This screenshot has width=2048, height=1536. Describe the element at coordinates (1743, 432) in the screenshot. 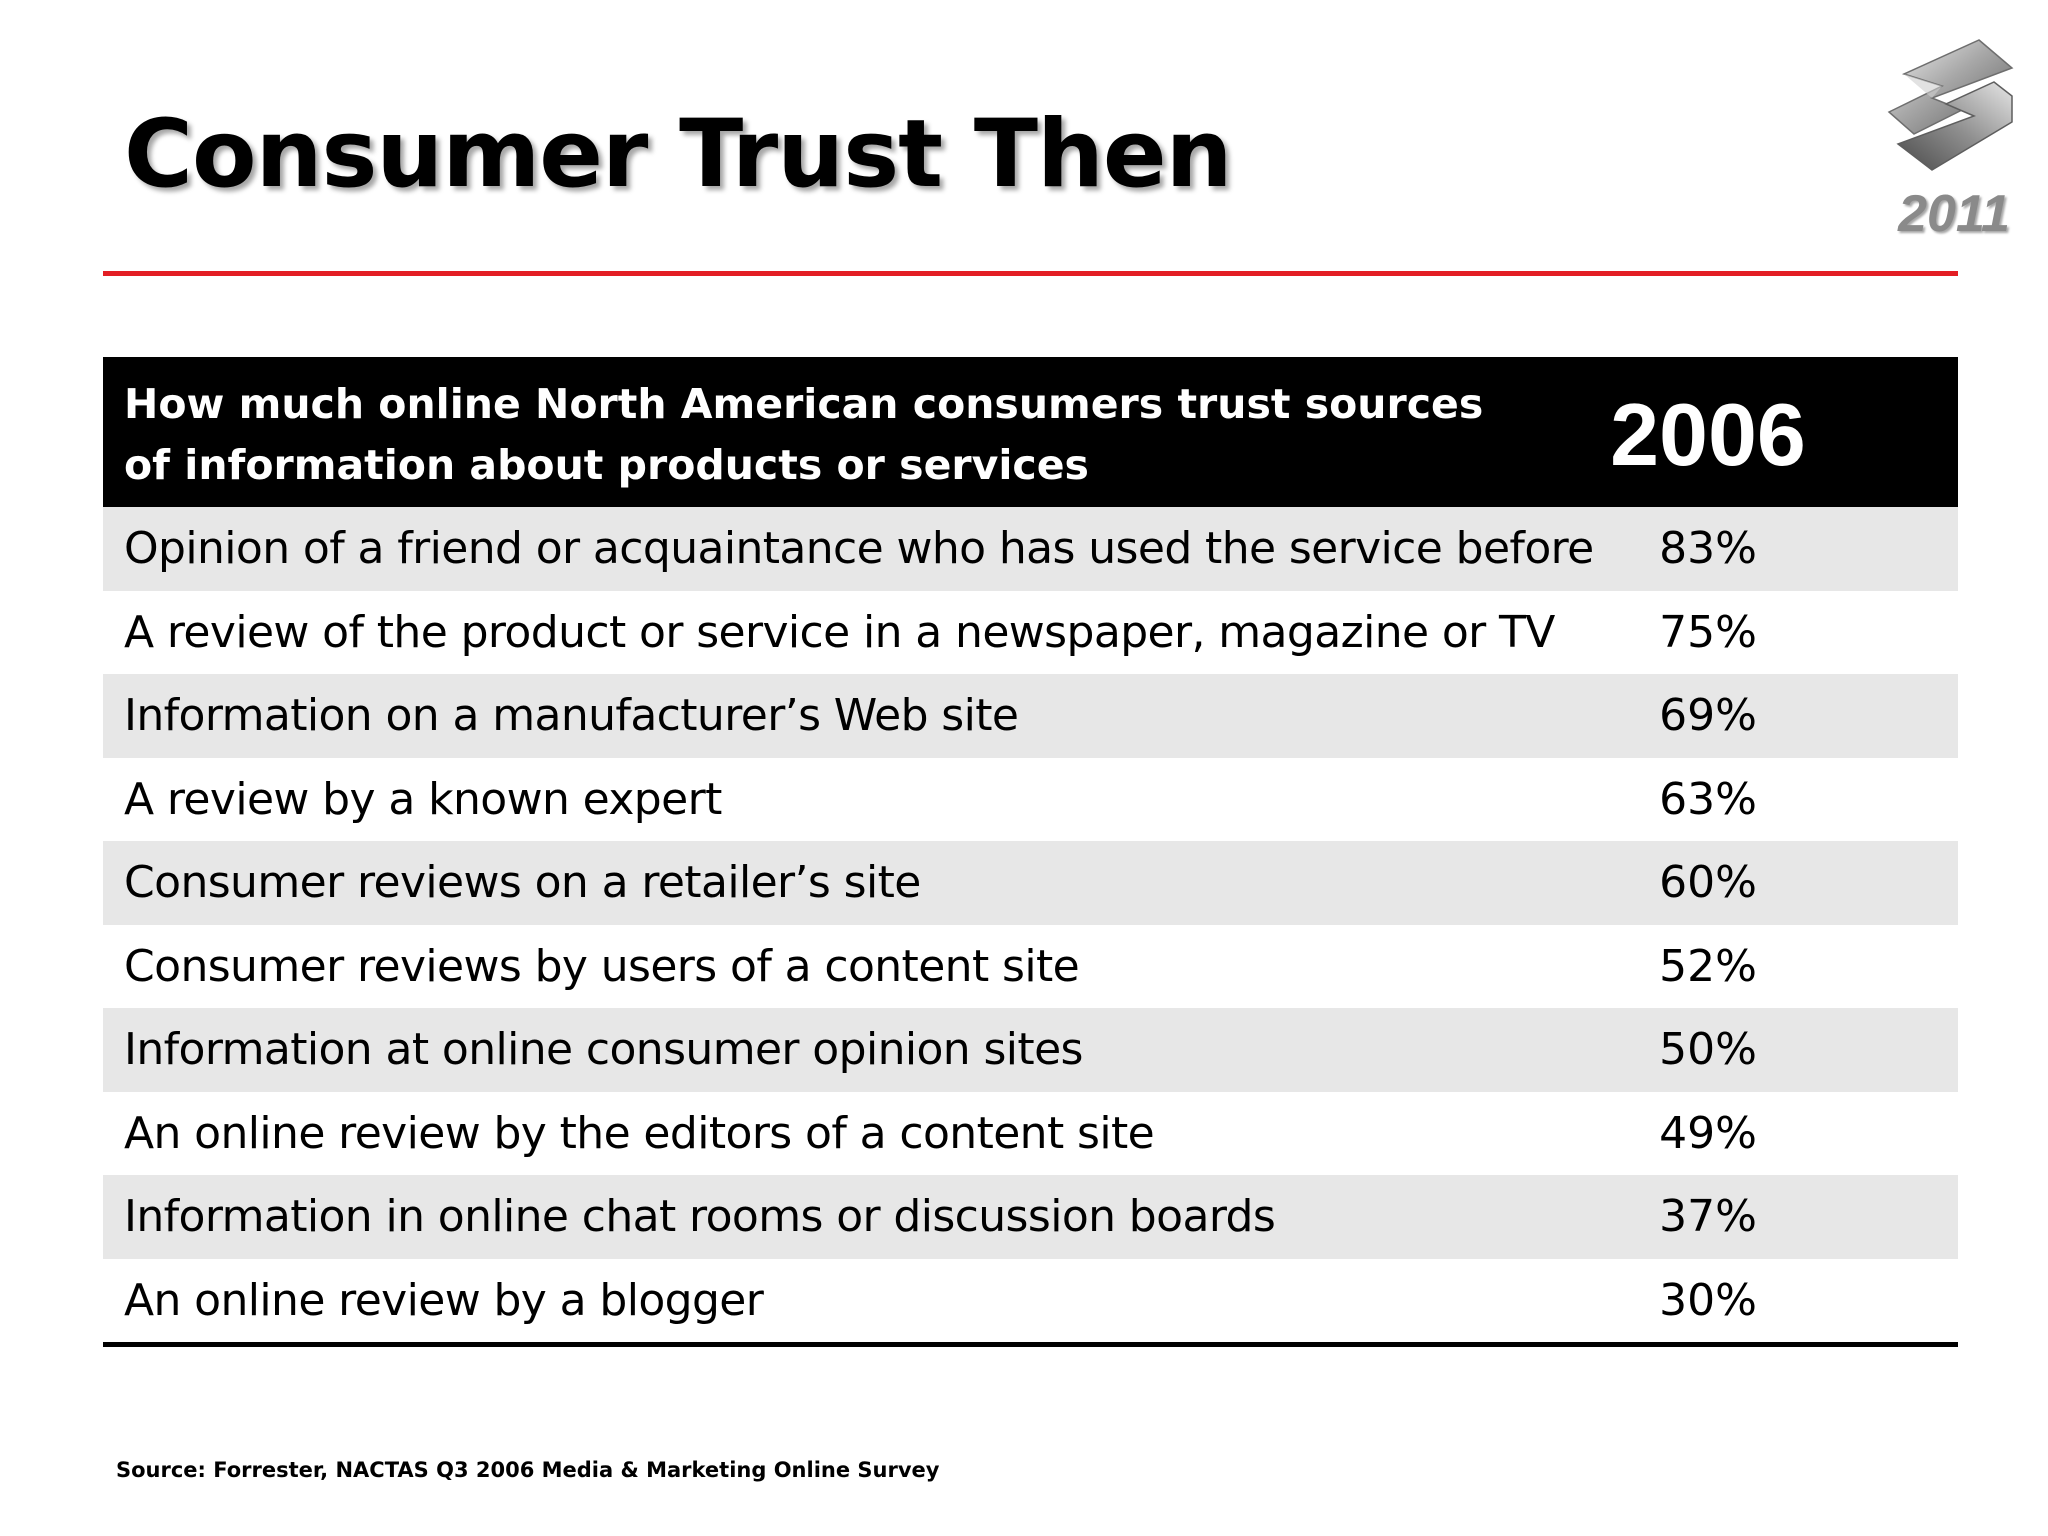

I see `table-header-year: 2006` at that location.